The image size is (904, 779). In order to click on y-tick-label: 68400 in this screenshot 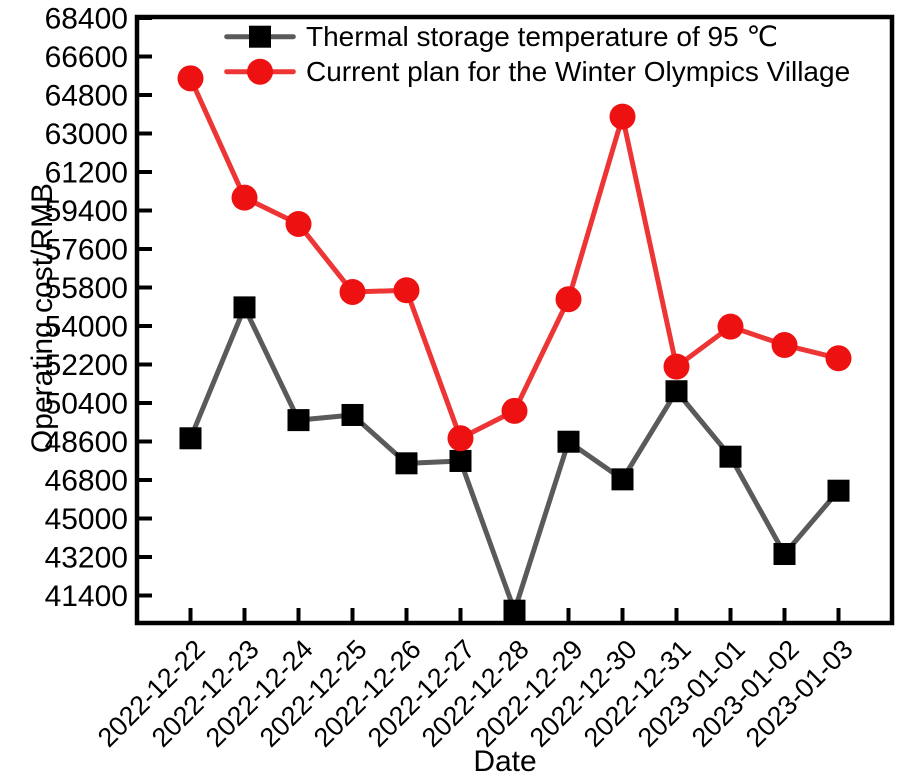, I will do `click(86, 19)`.